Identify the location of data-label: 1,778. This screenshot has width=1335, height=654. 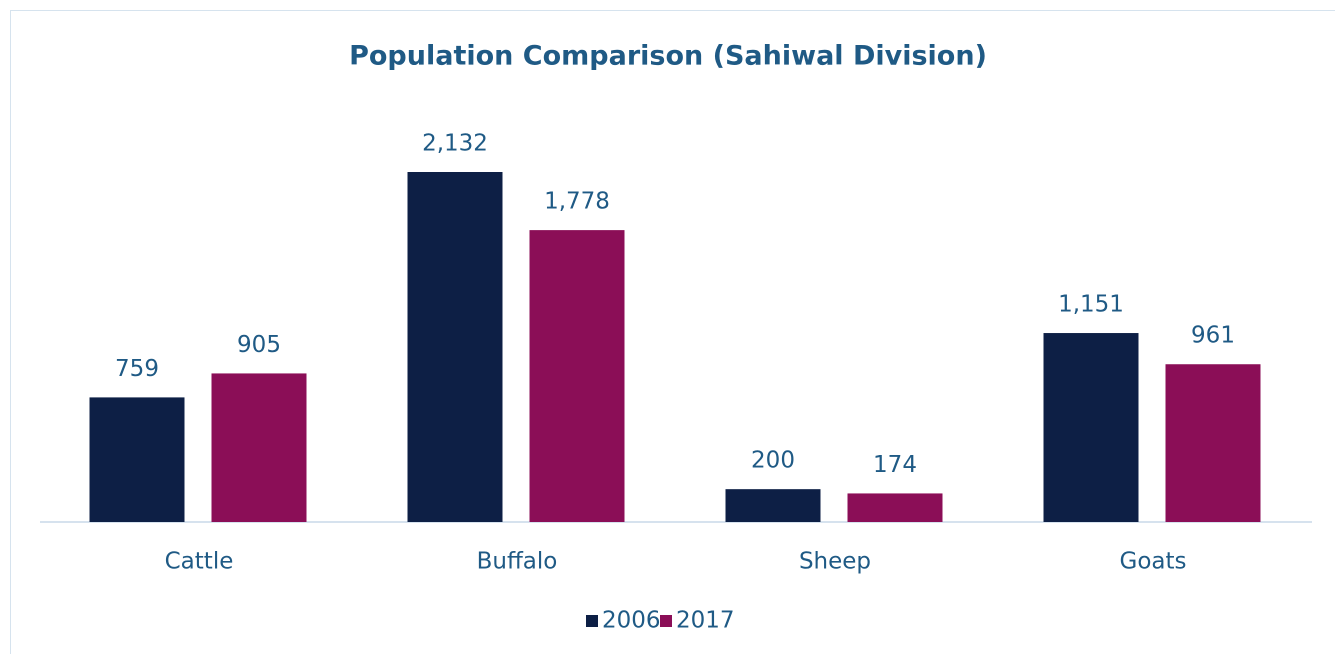
(577, 202).